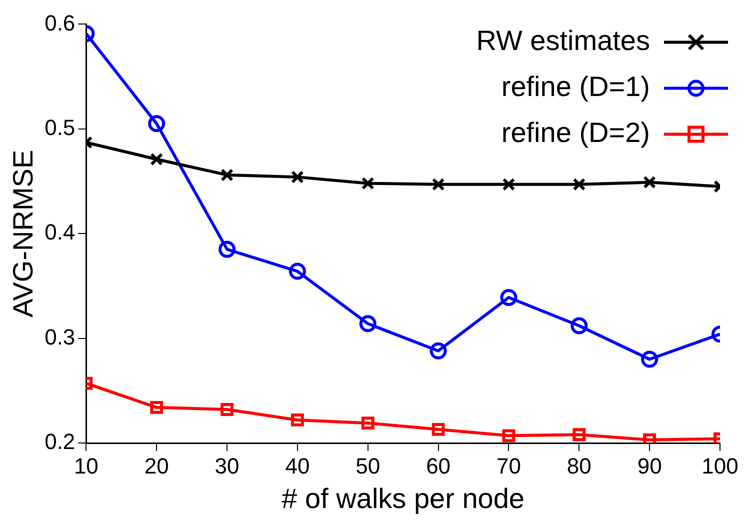  Describe the element at coordinates (60, 127) in the screenshot. I see `y-tick-label: 0.5` at that location.